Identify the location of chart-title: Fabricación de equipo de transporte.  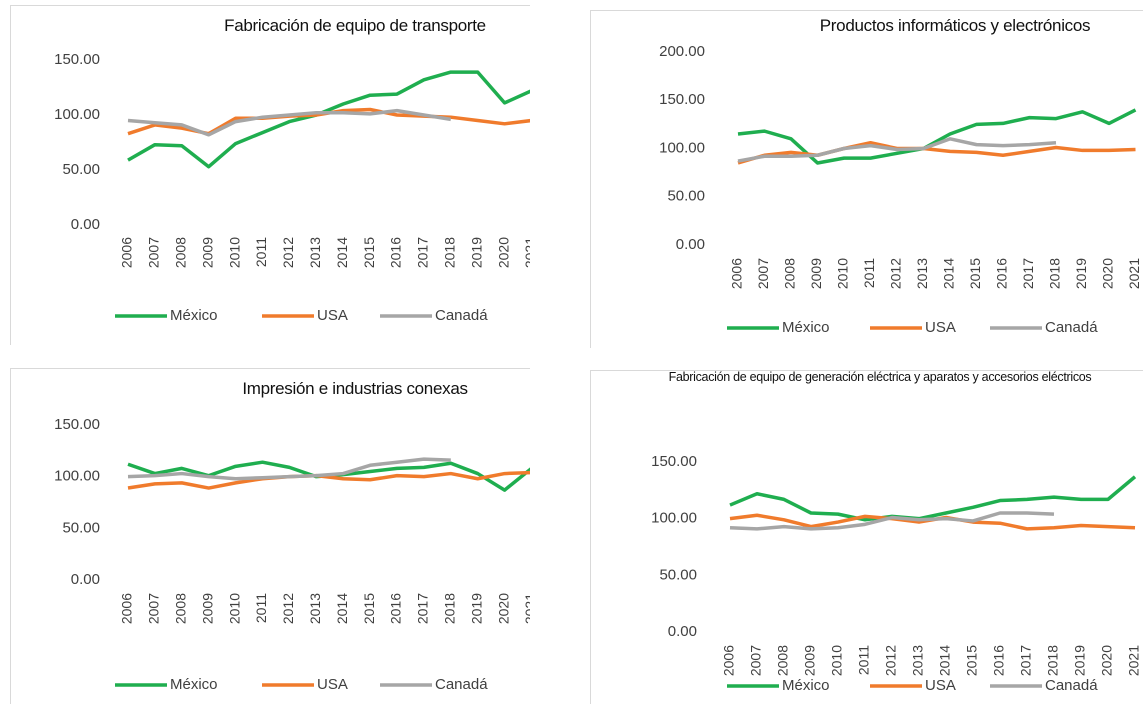
(355, 25).